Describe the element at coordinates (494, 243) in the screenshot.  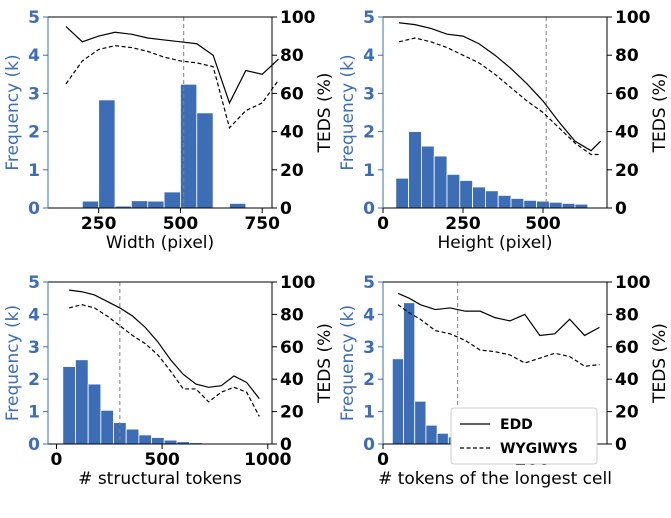
I see `x-axis-title: Height (pixel)` at that location.